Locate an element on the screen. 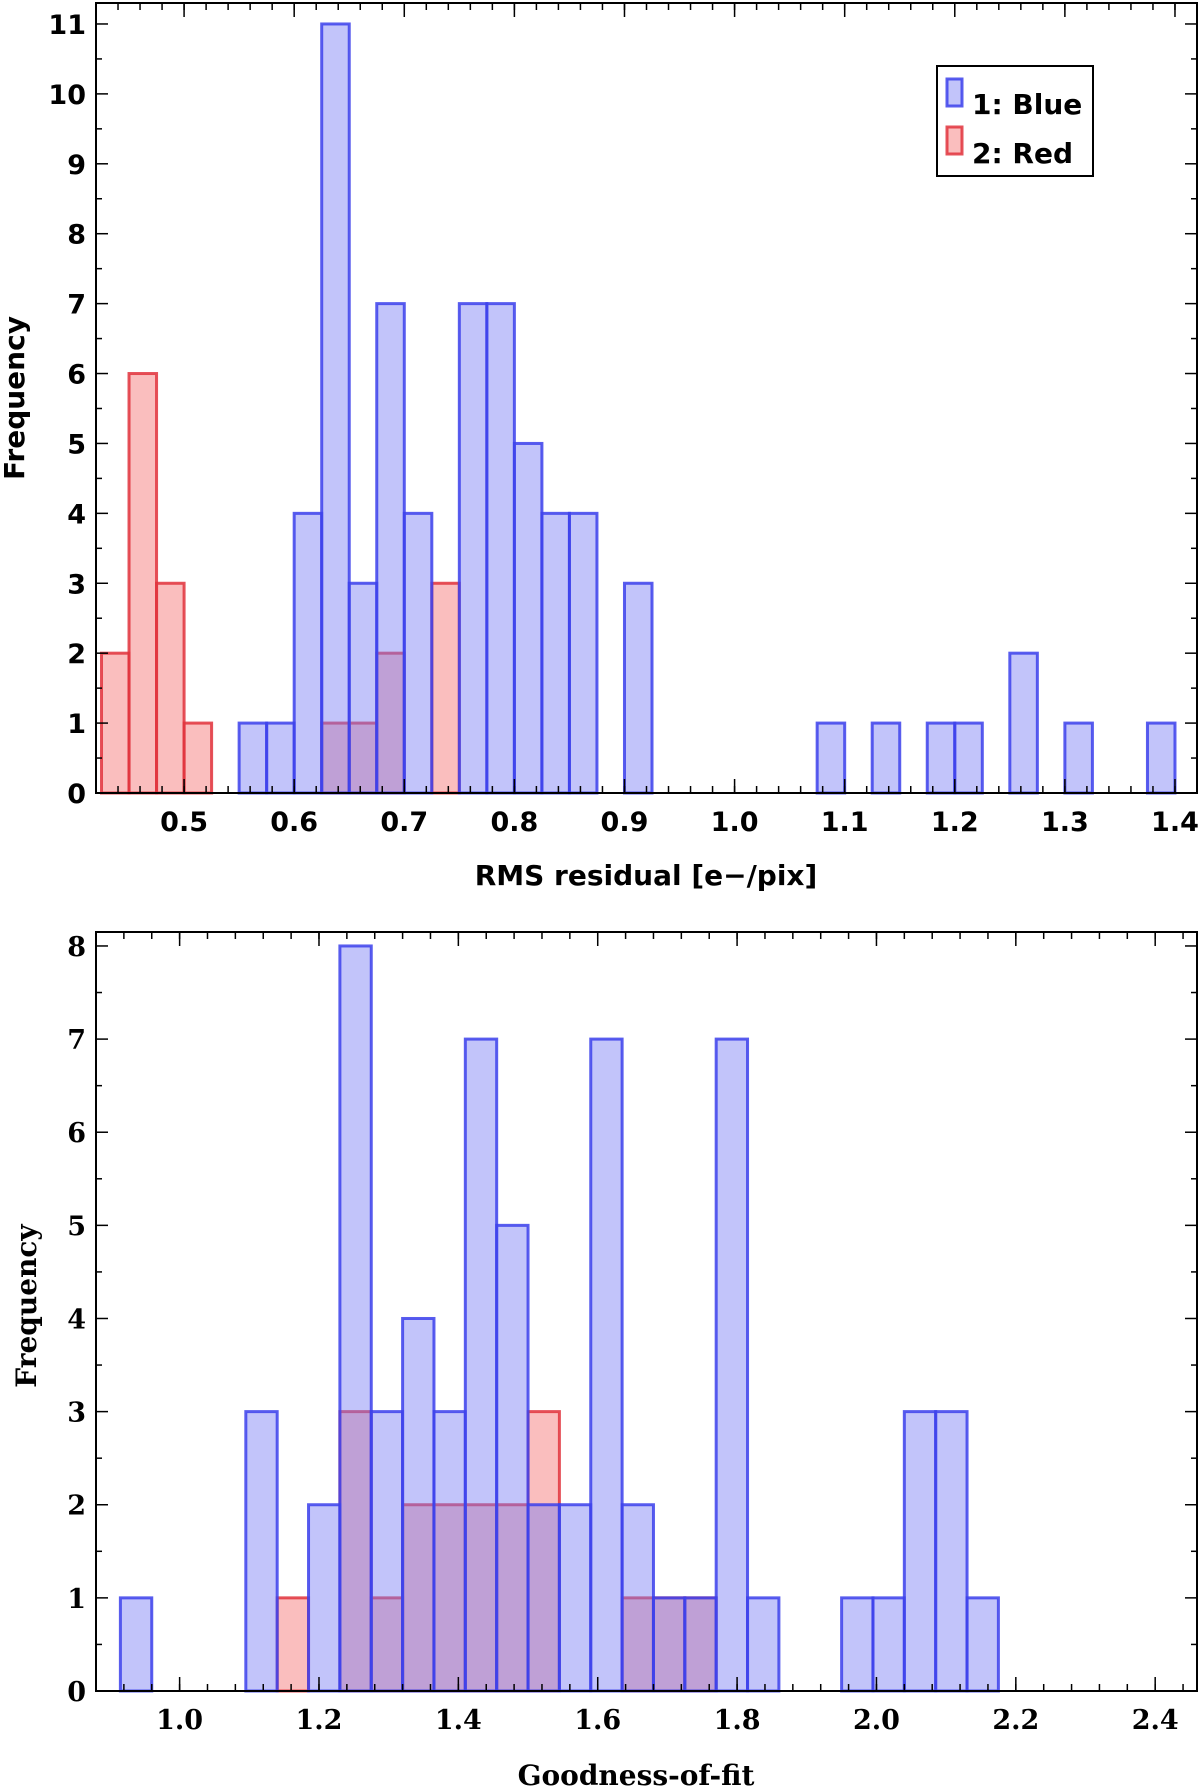 The image size is (1200, 1788). rms-ytick-label-3: 3 is located at coordinates (76, 584).